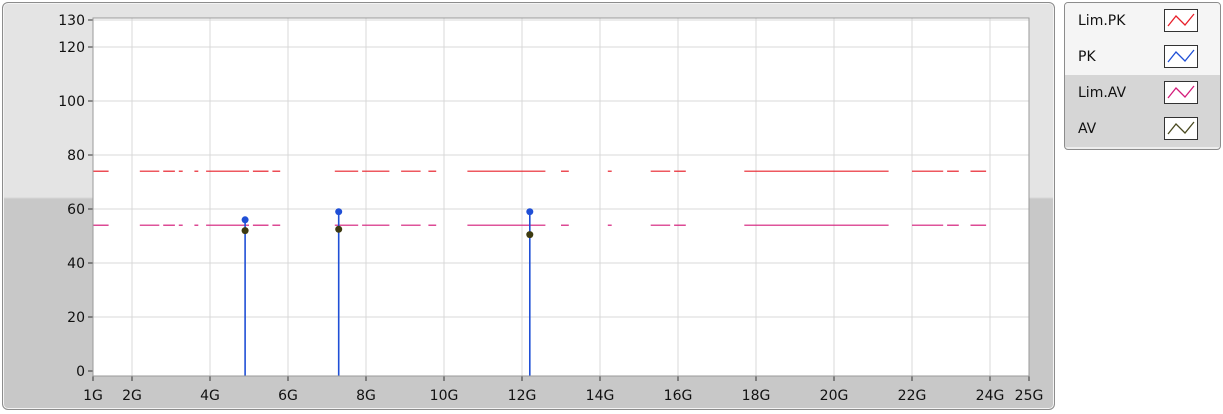  Describe the element at coordinates (210, 396) in the screenshot. I see `x-tick-label: 4G` at that location.